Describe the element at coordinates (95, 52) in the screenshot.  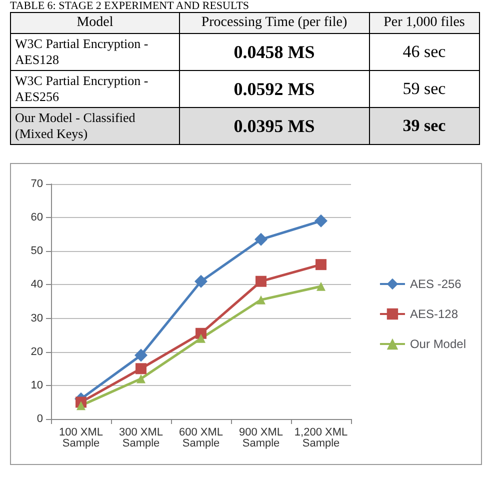
I see `text: W3C Partial Encryption - AES128` at that location.